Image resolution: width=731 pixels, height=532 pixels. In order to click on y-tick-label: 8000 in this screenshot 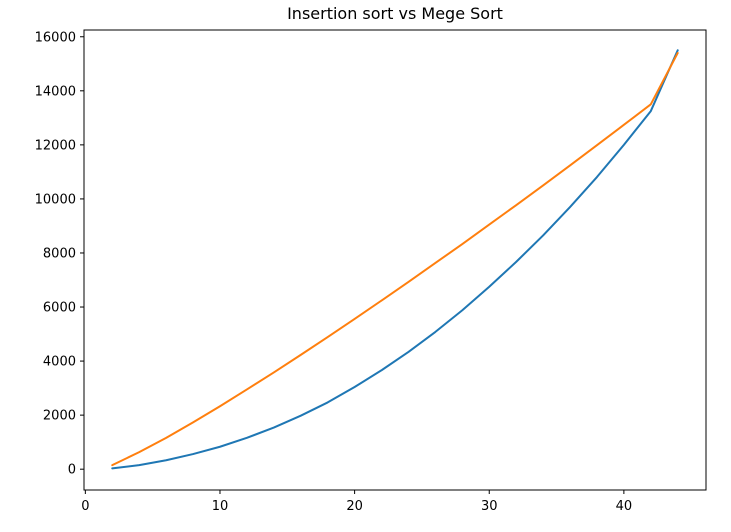, I will do `click(59, 253)`.